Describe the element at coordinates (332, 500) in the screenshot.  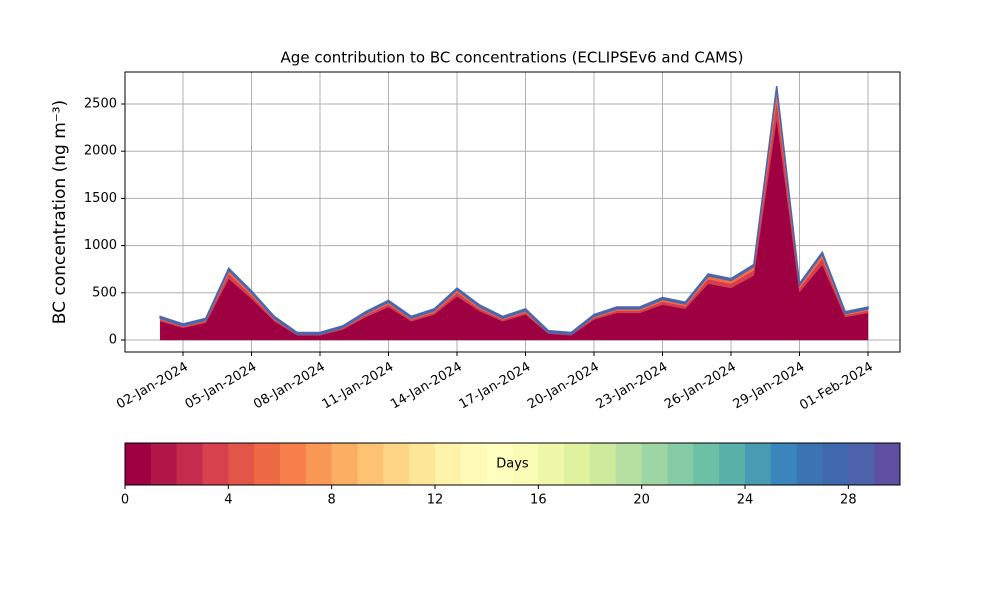
I see `colorbar-tick-label: 8` at that location.